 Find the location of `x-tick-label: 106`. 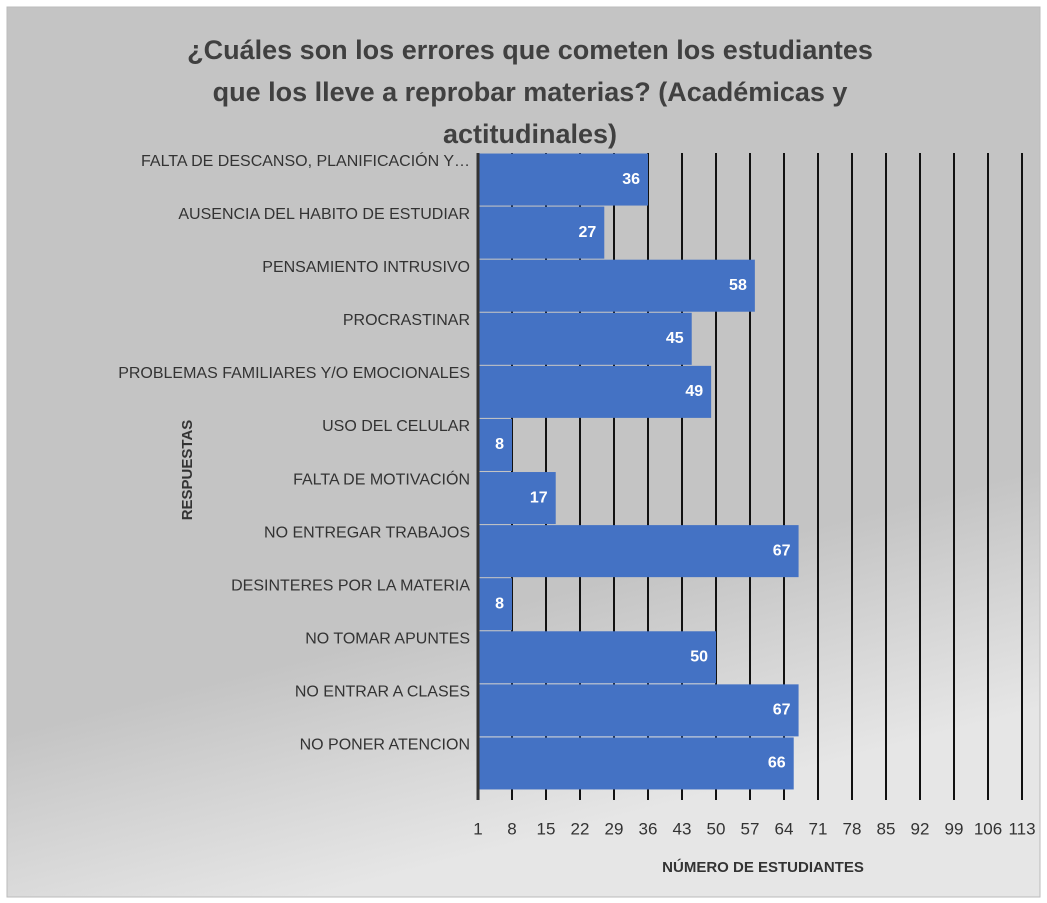

x-tick-label: 106 is located at coordinates (988, 828).